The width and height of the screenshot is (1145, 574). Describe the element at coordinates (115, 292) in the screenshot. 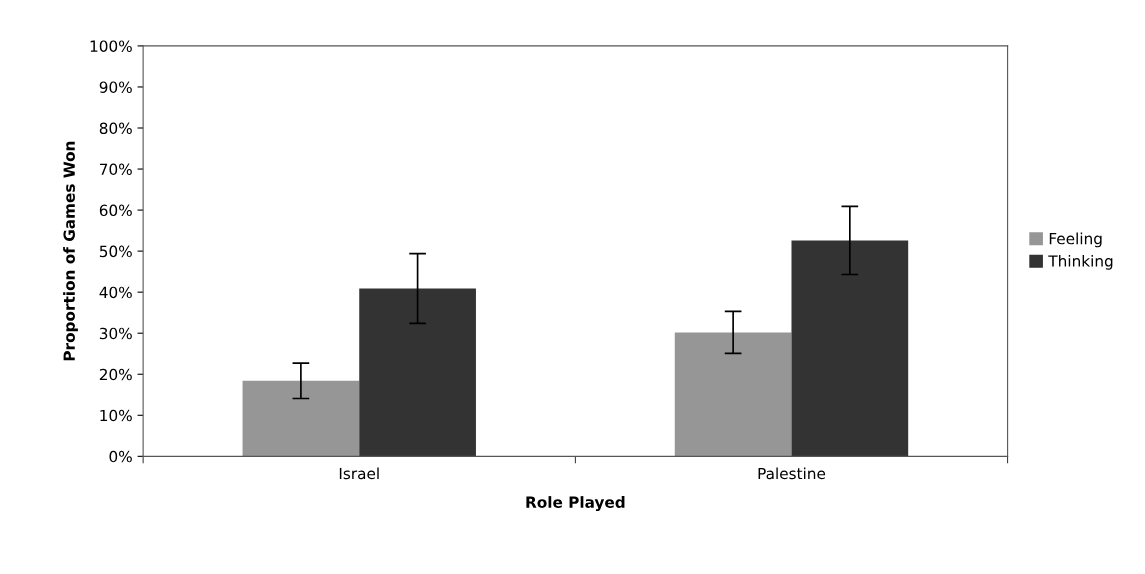

I see `y-tick-label: 40%` at that location.